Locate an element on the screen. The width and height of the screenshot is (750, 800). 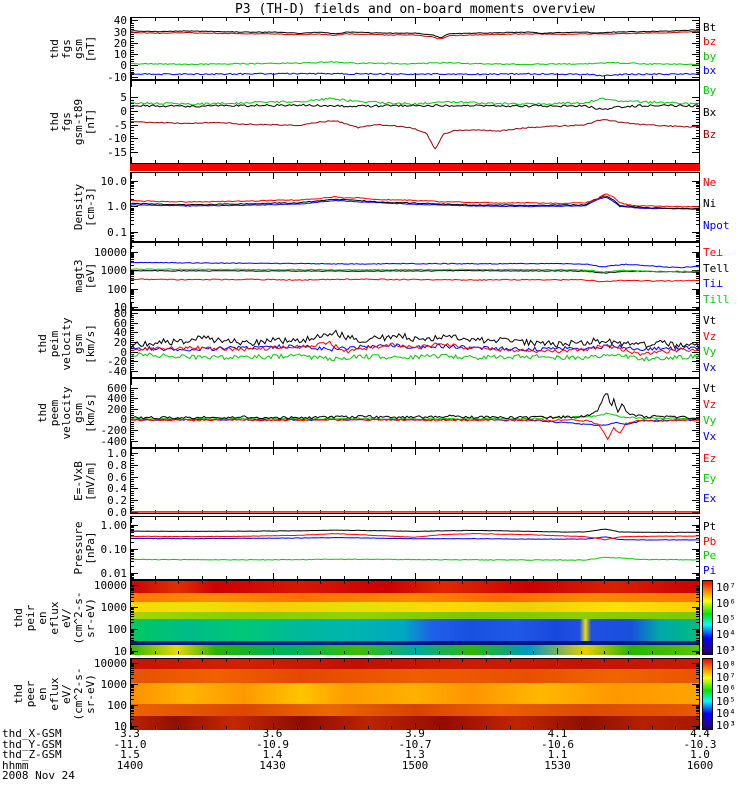
ytick-label: 0 is located at coordinates (123, 65).